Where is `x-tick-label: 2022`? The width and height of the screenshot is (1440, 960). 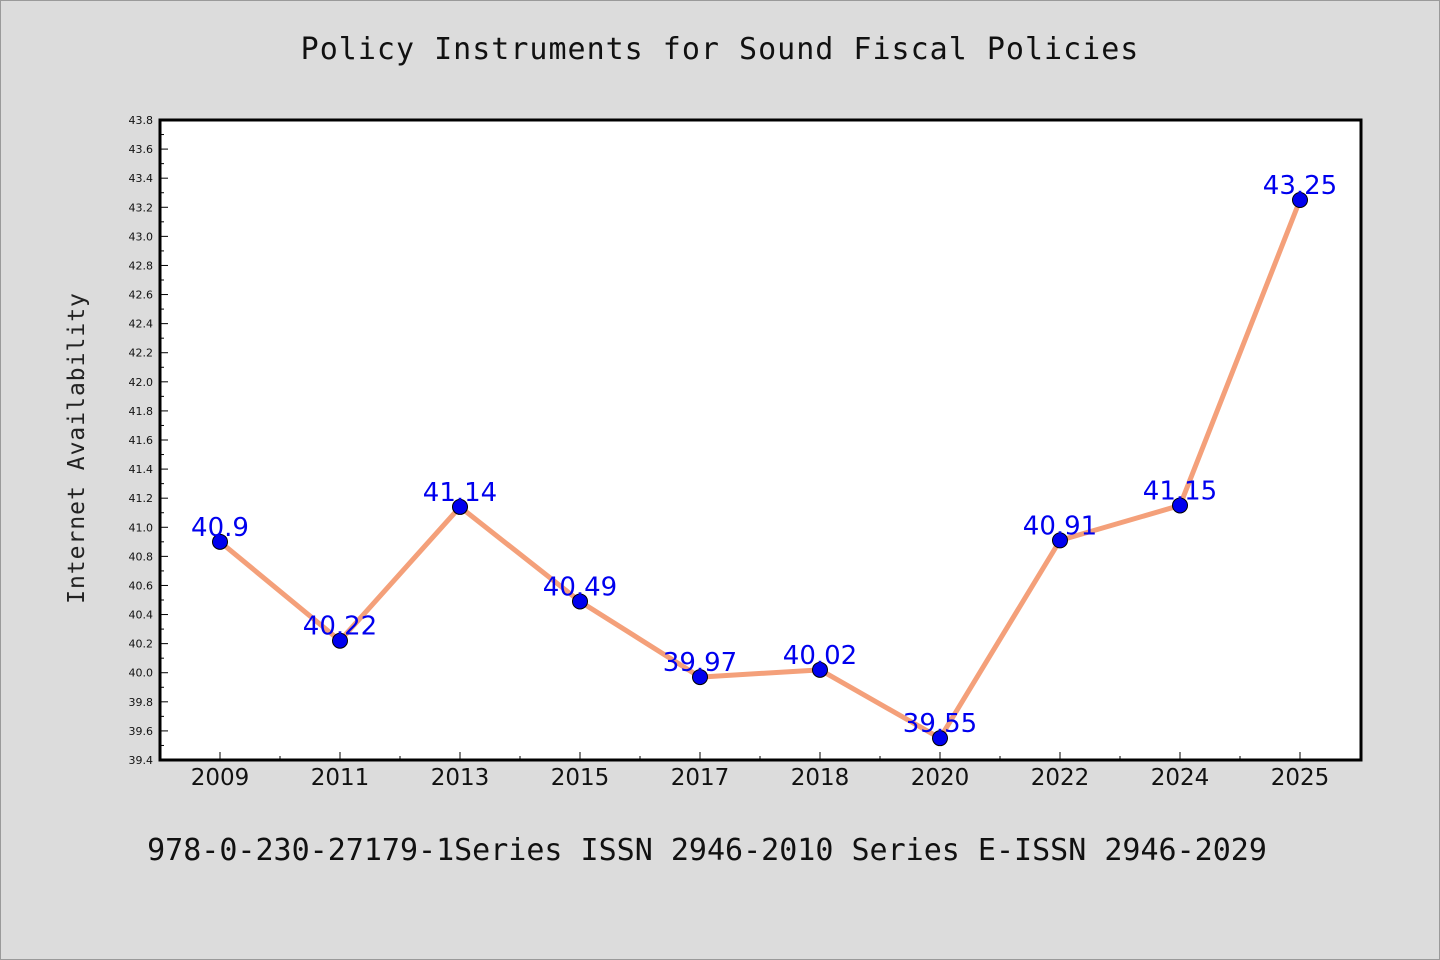 x-tick-label: 2022 is located at coordinates (1060, 778).